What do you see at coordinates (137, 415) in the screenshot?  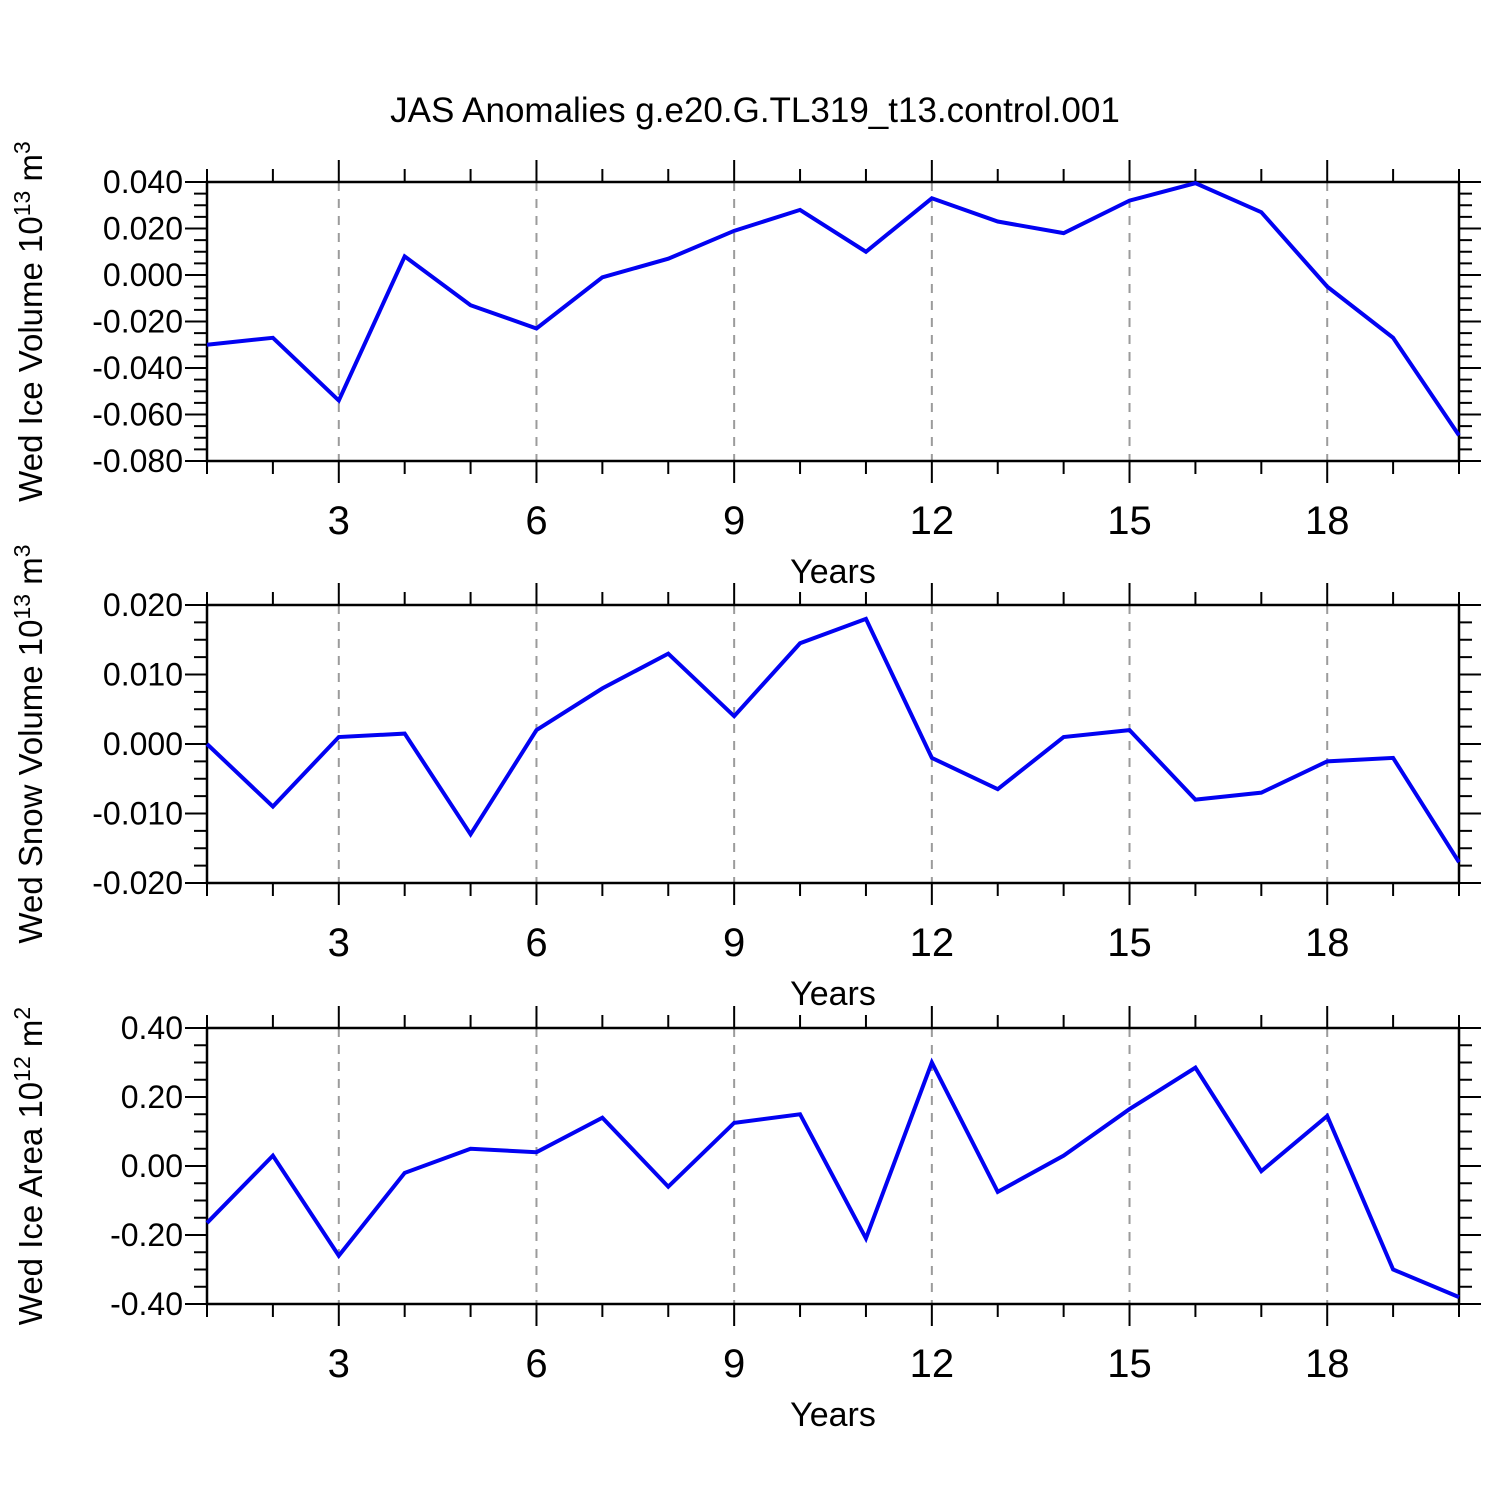 I see `y-tick-label: -0.060` at bounding box center [137, 415].